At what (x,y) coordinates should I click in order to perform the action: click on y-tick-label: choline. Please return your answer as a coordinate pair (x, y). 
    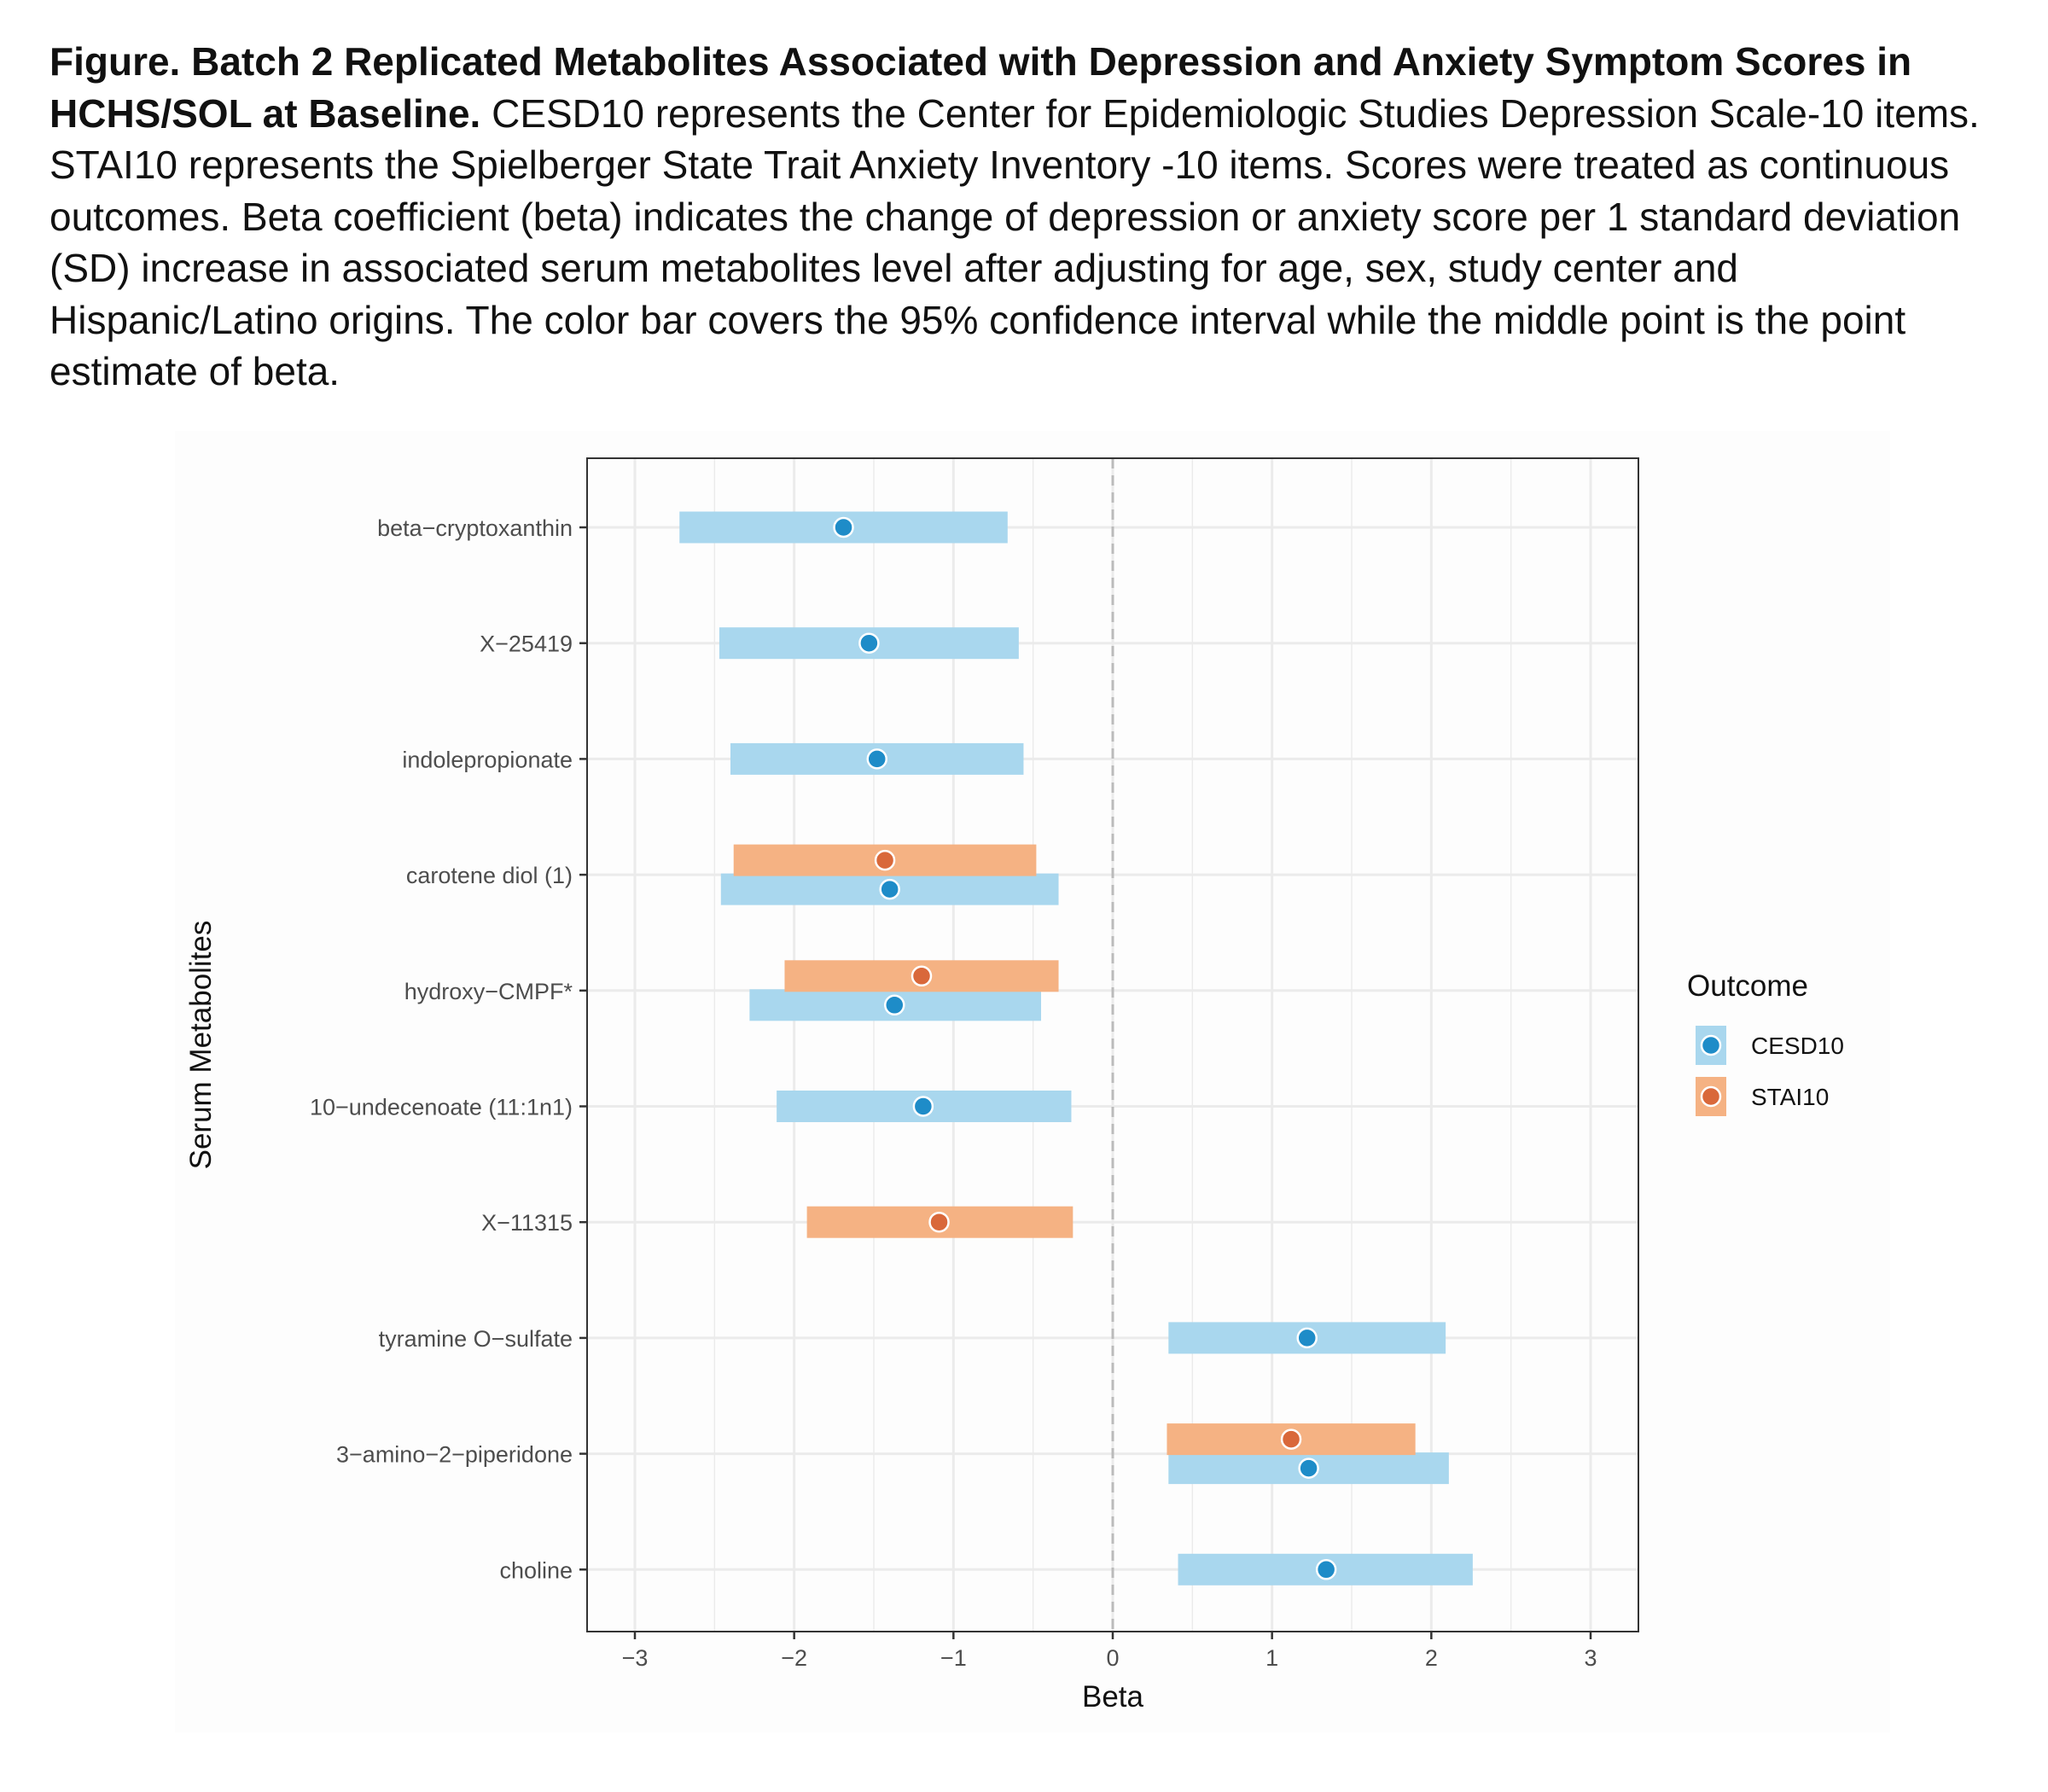
    Looking at the image, I should click on (536, 1570).